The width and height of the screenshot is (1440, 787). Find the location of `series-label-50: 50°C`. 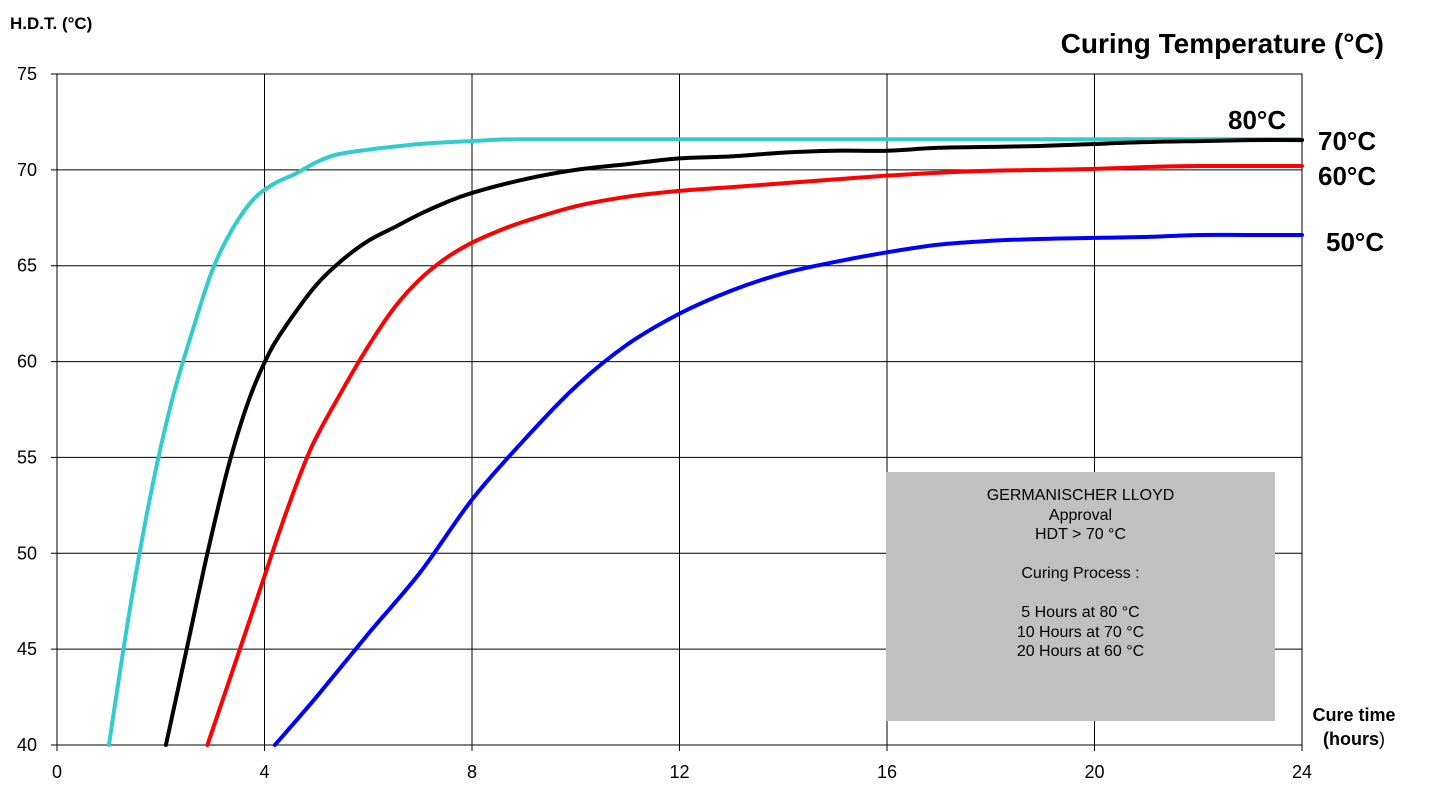

series-label-50: 50°C is located at coordinates (1355, 242).